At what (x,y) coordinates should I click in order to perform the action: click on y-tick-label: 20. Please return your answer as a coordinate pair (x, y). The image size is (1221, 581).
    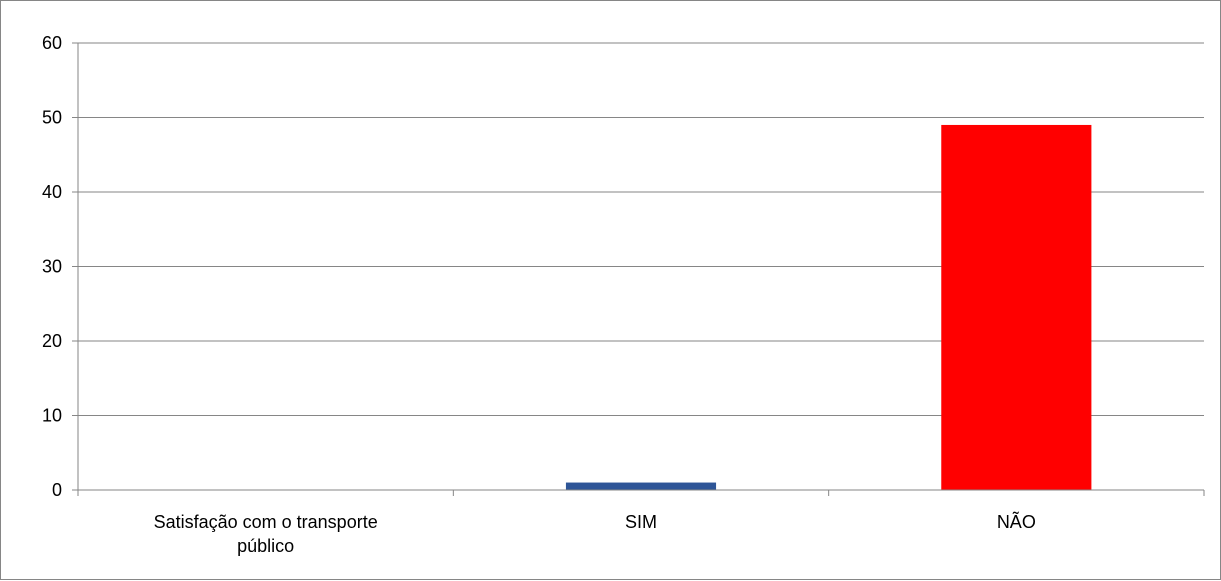
    Looking at the image, I should click on (52, 341).